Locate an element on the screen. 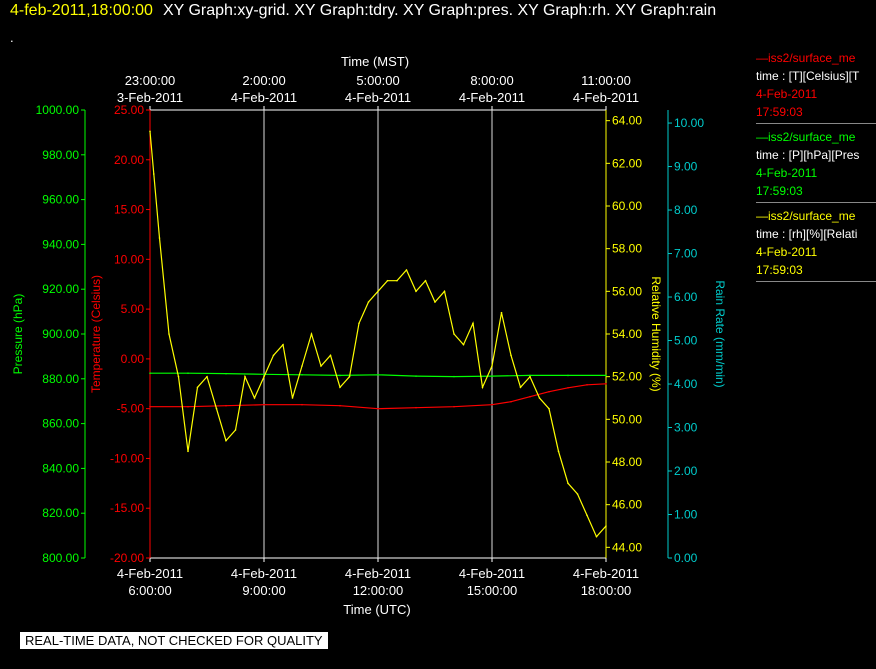  humidity-tick-label: 50.00 is located at coordinates (627, 419).